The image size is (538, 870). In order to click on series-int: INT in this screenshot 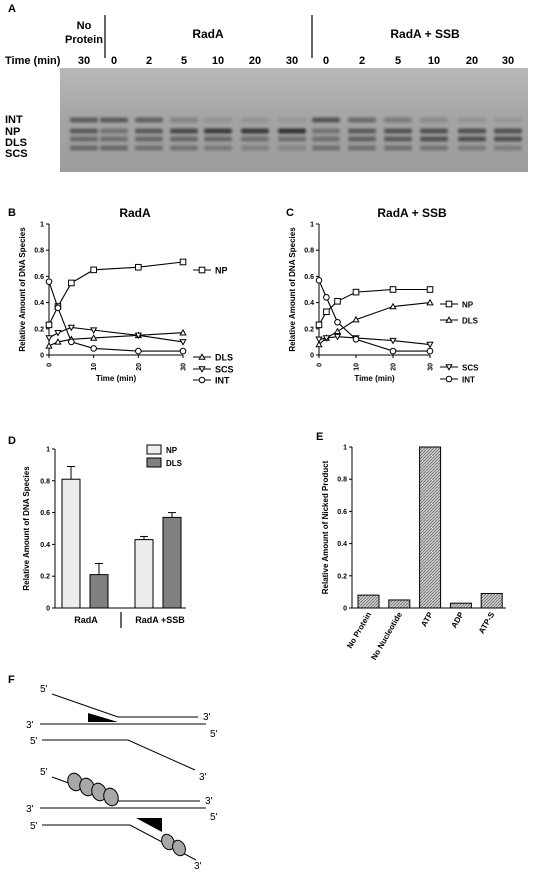, I will do `click(137, 332)`.